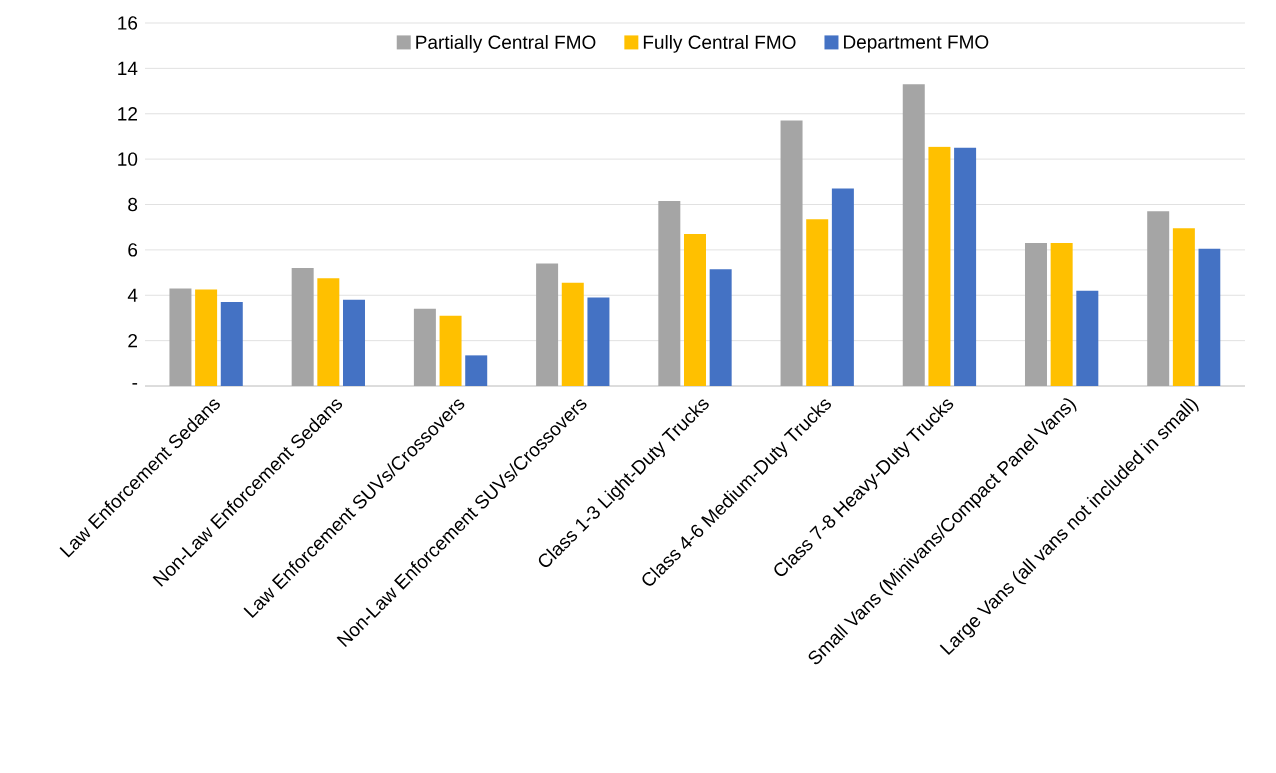  What do you see at coordinates (128, 159) in the screenshot?
I see `y-tick-label: 10` at bounding box center [128, 159].